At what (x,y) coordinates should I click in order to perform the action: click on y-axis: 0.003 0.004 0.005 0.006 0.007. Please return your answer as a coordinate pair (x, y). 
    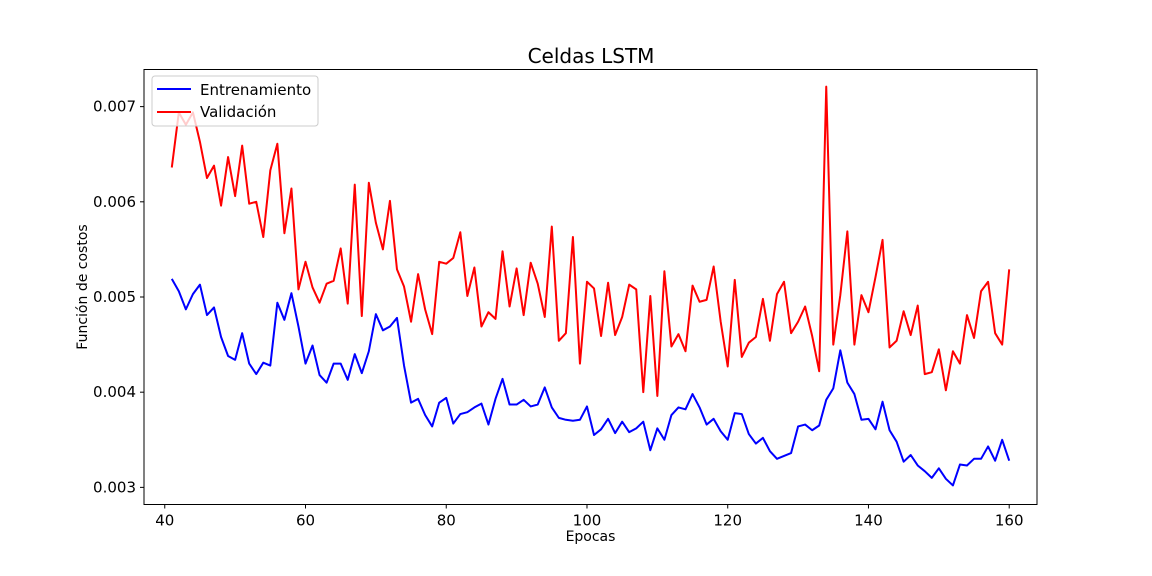
    Looking at the image, I should click on (118, 297).